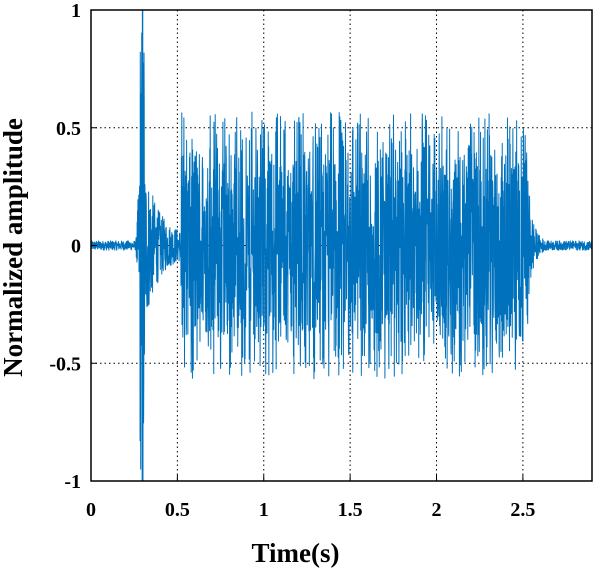 The height and width of the screenshot is (572, 608). I want to click on x-tick-label: 0, so click(91, 510).